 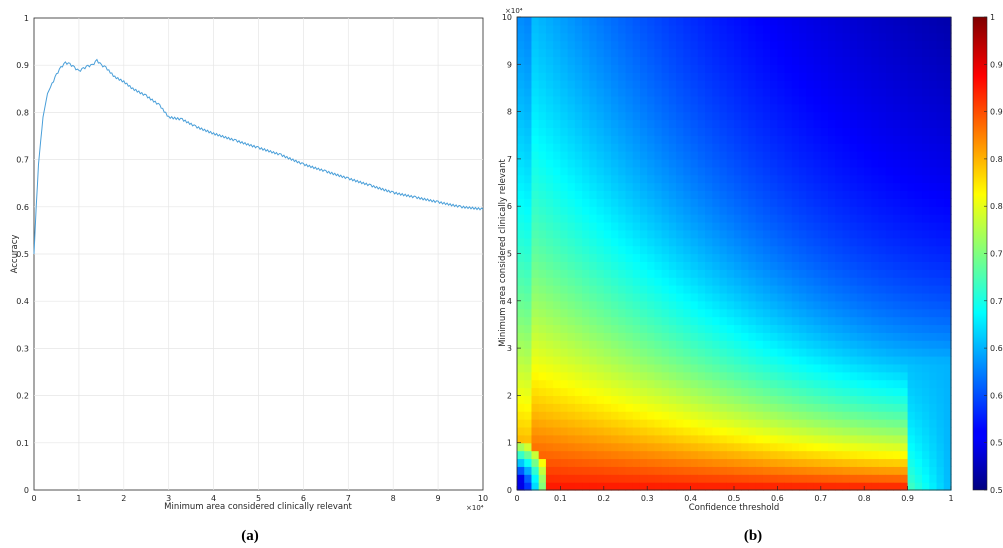 I want to click on x-tick-label: 5, so click(x=258, y=498).